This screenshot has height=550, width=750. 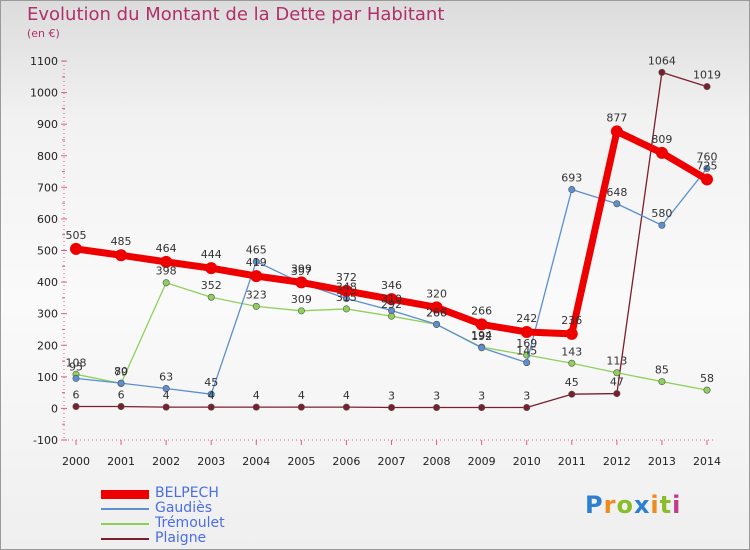 What do you see at coordinates (662, 461) in the screenshot?
I see `x-tick-label: 2013` at bounding box center [662, 461].